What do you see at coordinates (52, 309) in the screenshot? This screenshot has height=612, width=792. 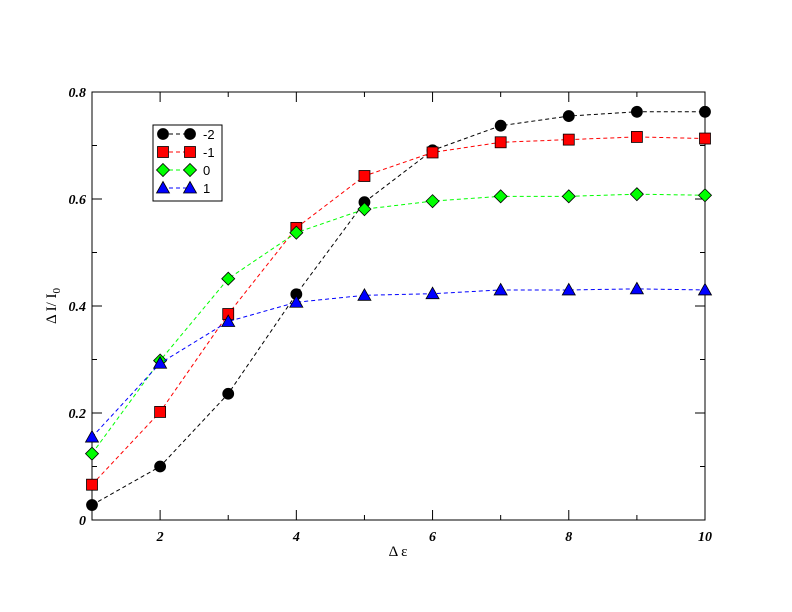 I see `y-axis-title-main: Δ I/ I` at bounding box center [52, 309].